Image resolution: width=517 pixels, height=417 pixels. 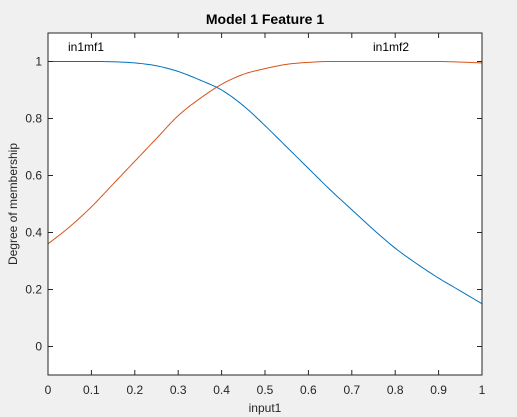 What do you see at coordinates (351, 390) in the screenshot?
I see `x-tick-label: 0.7` at bounding box center [351, 390].